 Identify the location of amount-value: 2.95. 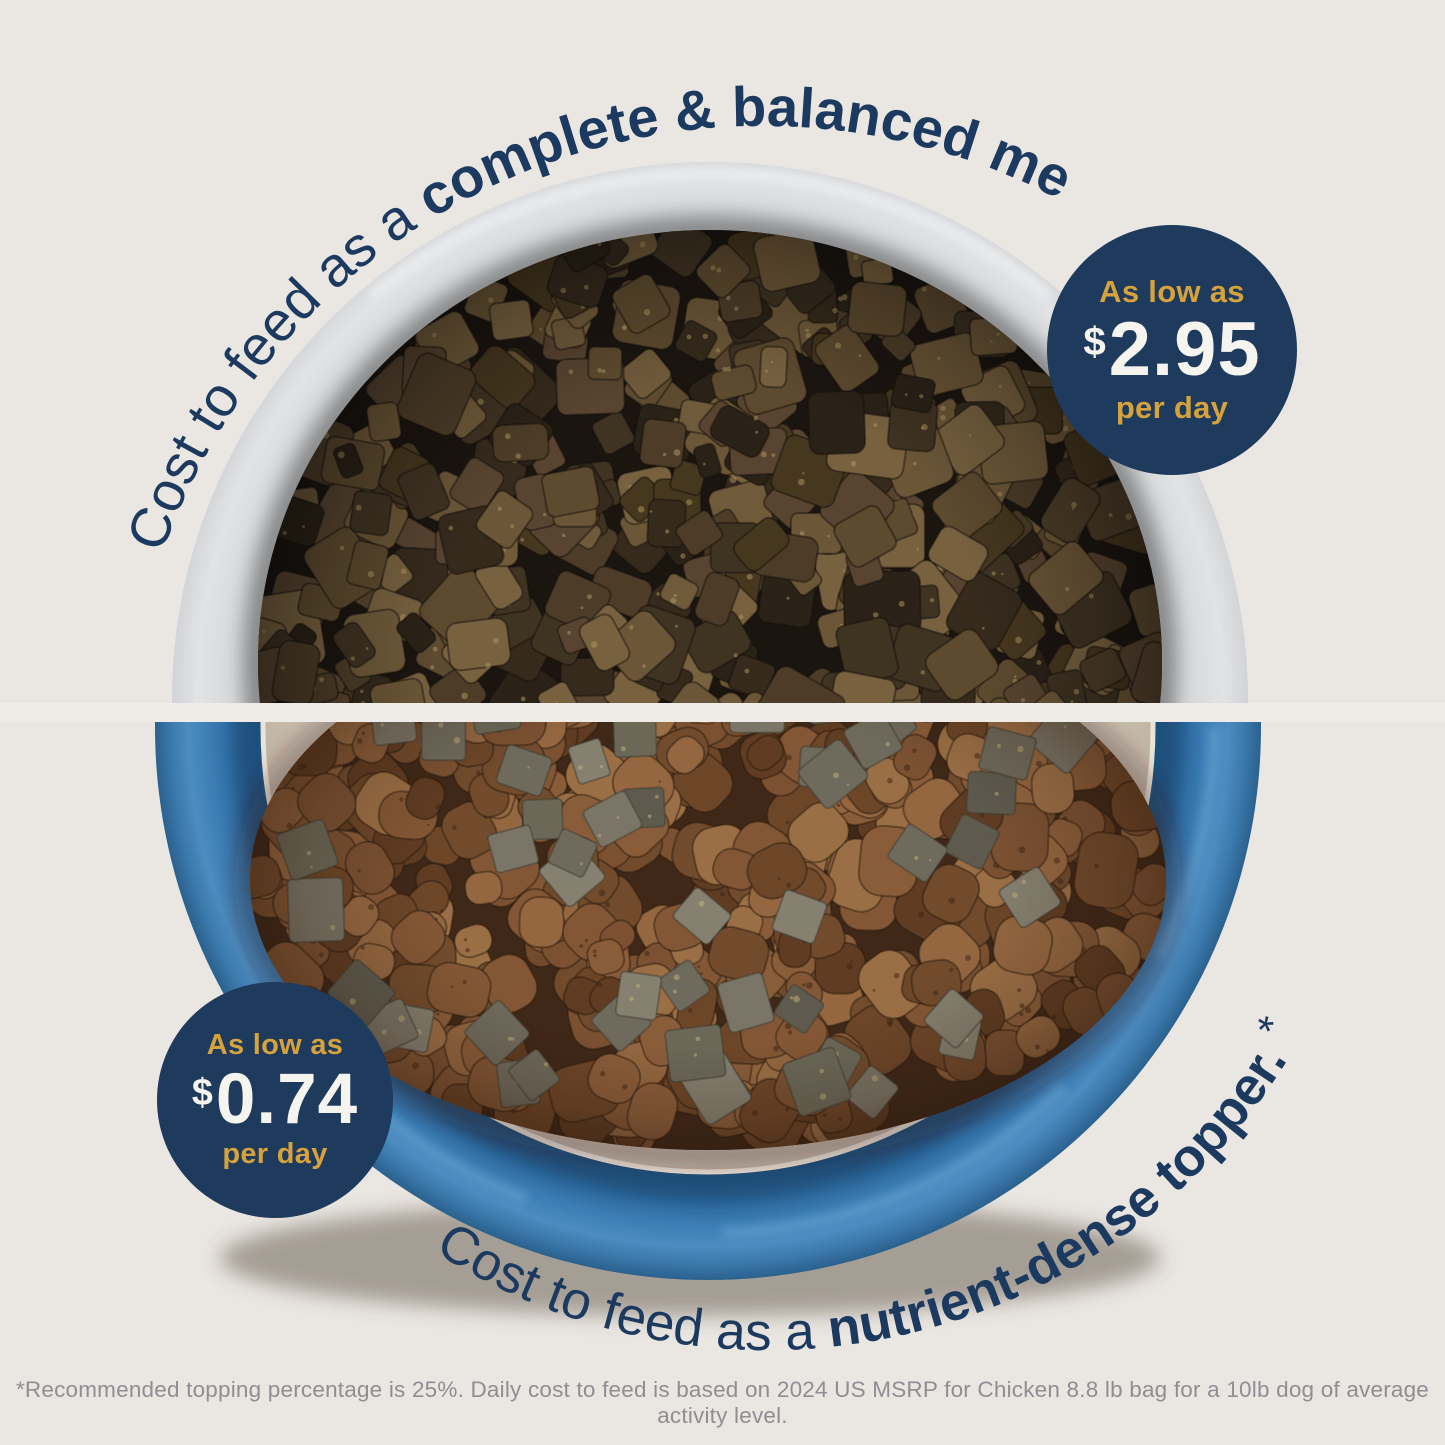
(1184, 349).